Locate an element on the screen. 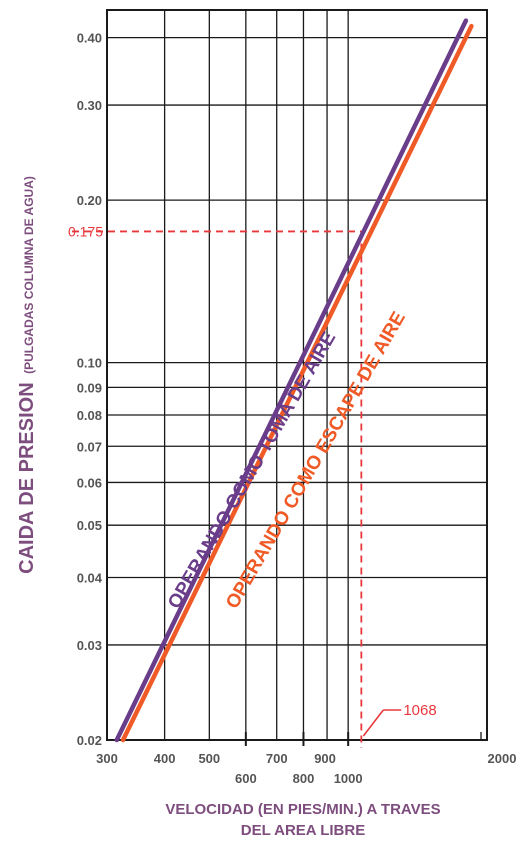  x-tick-label-2000: 2000 is located at coordinates (502, 758).